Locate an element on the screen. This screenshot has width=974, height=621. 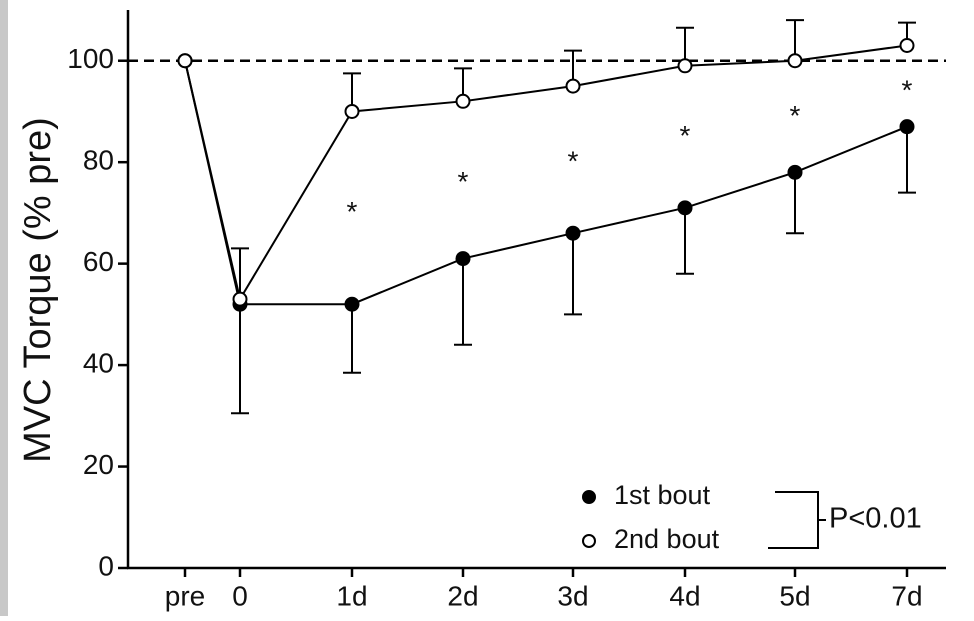
x-tick-label: 2d is located at coordinates (462, 595).